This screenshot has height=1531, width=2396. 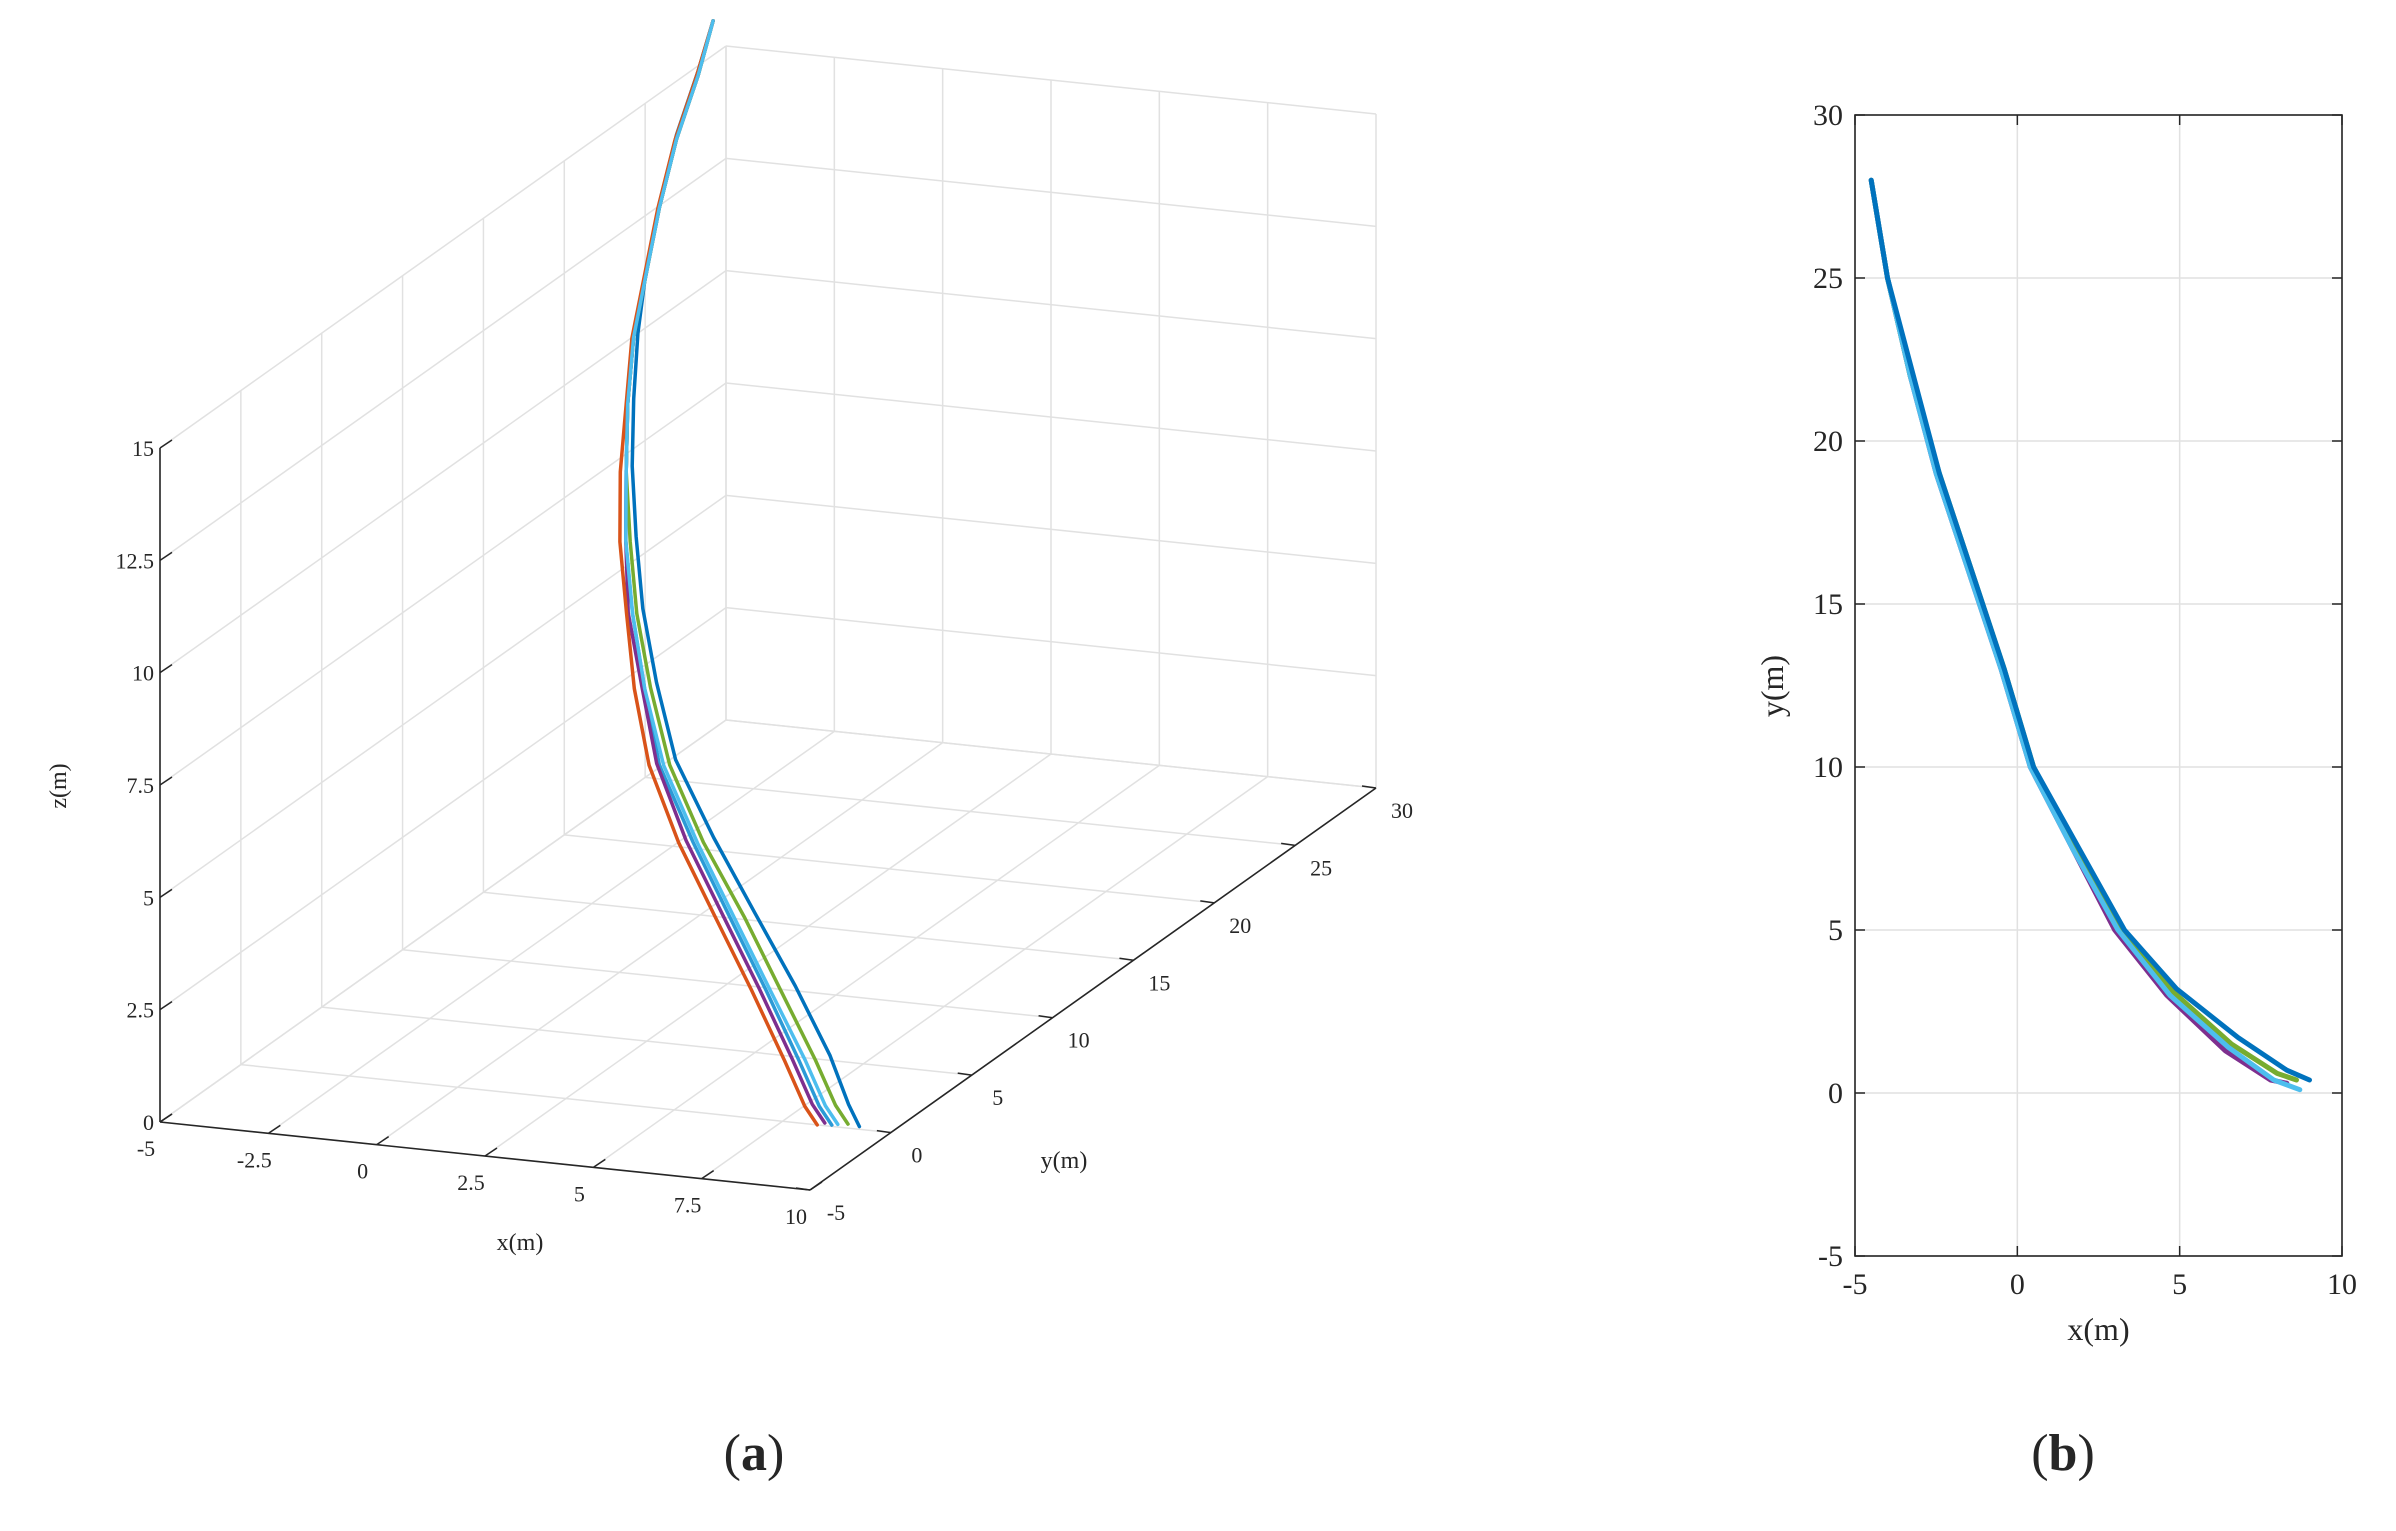 What do you see at coordinates (1093, 989) in the screenshot?
I see `y-axis-line` at bounding box center [1093, 989].